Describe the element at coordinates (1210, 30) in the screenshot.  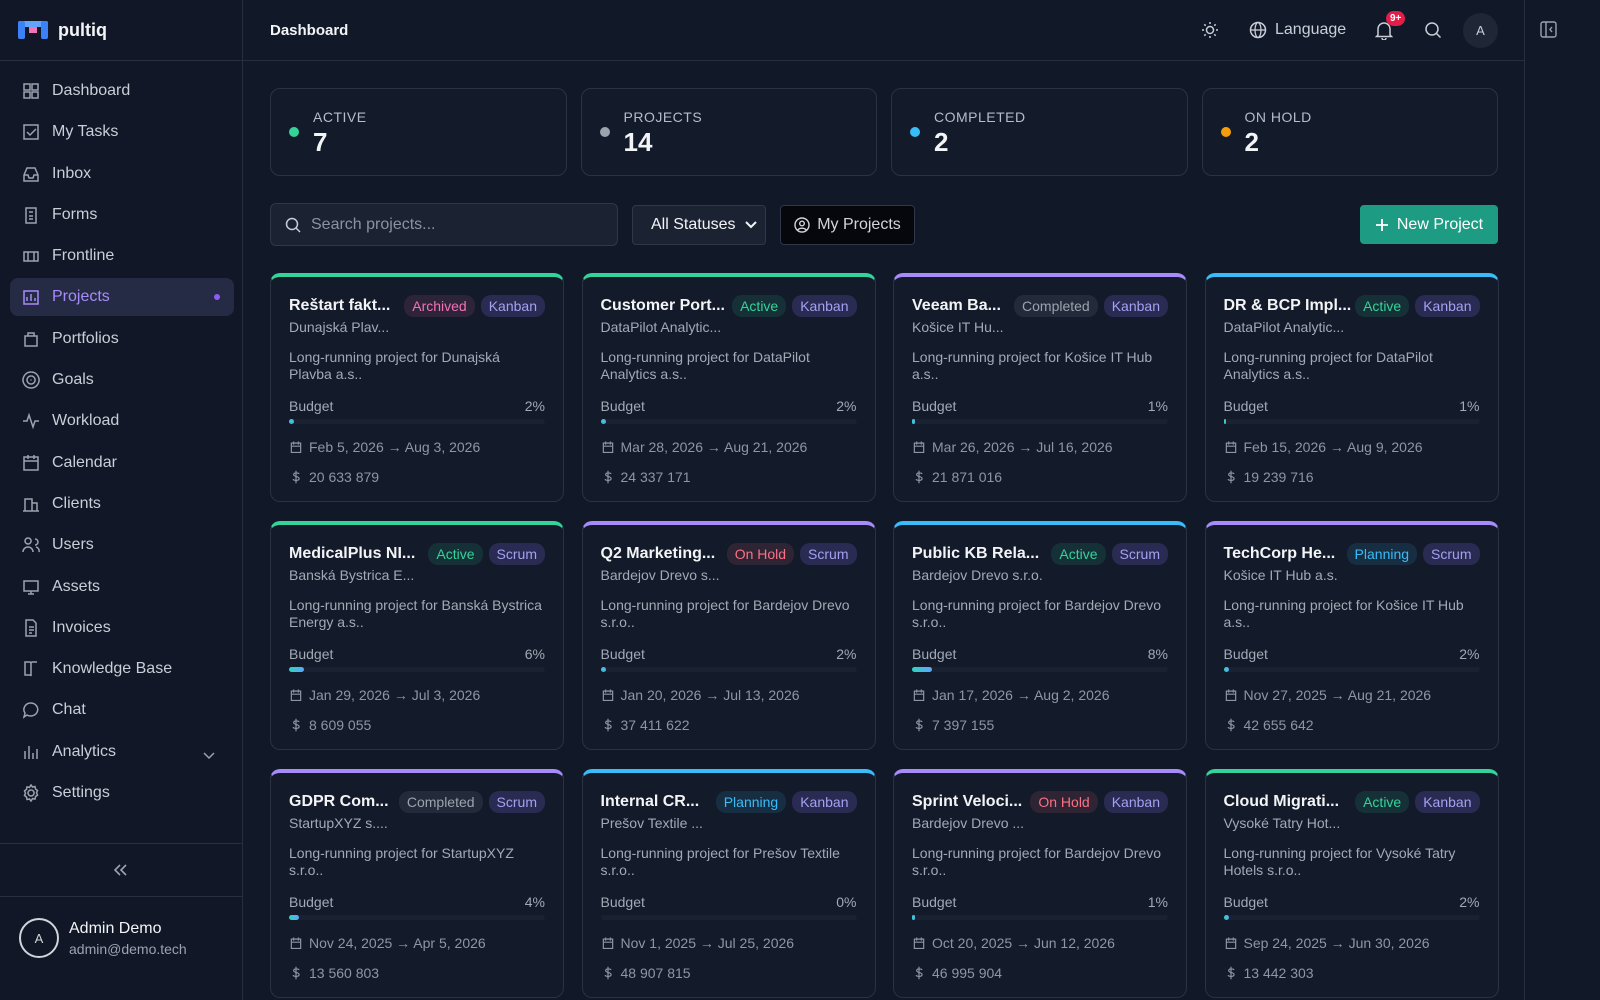
I see `theme-toggle` at that location.